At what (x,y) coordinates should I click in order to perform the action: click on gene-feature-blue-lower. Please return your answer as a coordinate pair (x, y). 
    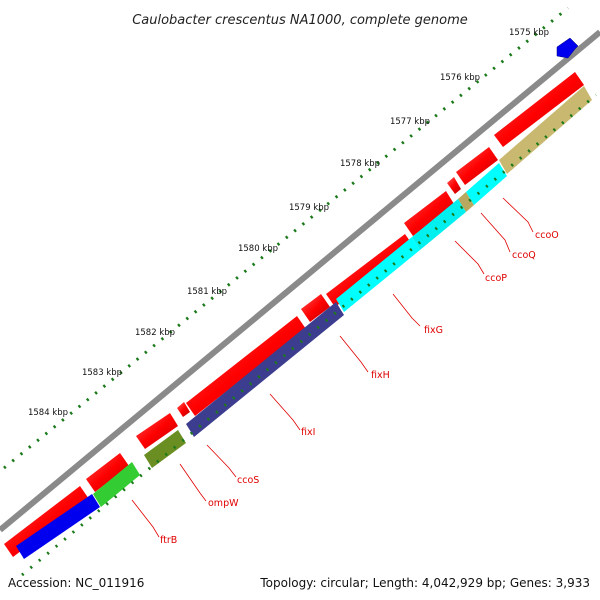
    Looking at the image, I should click on (58, 526).